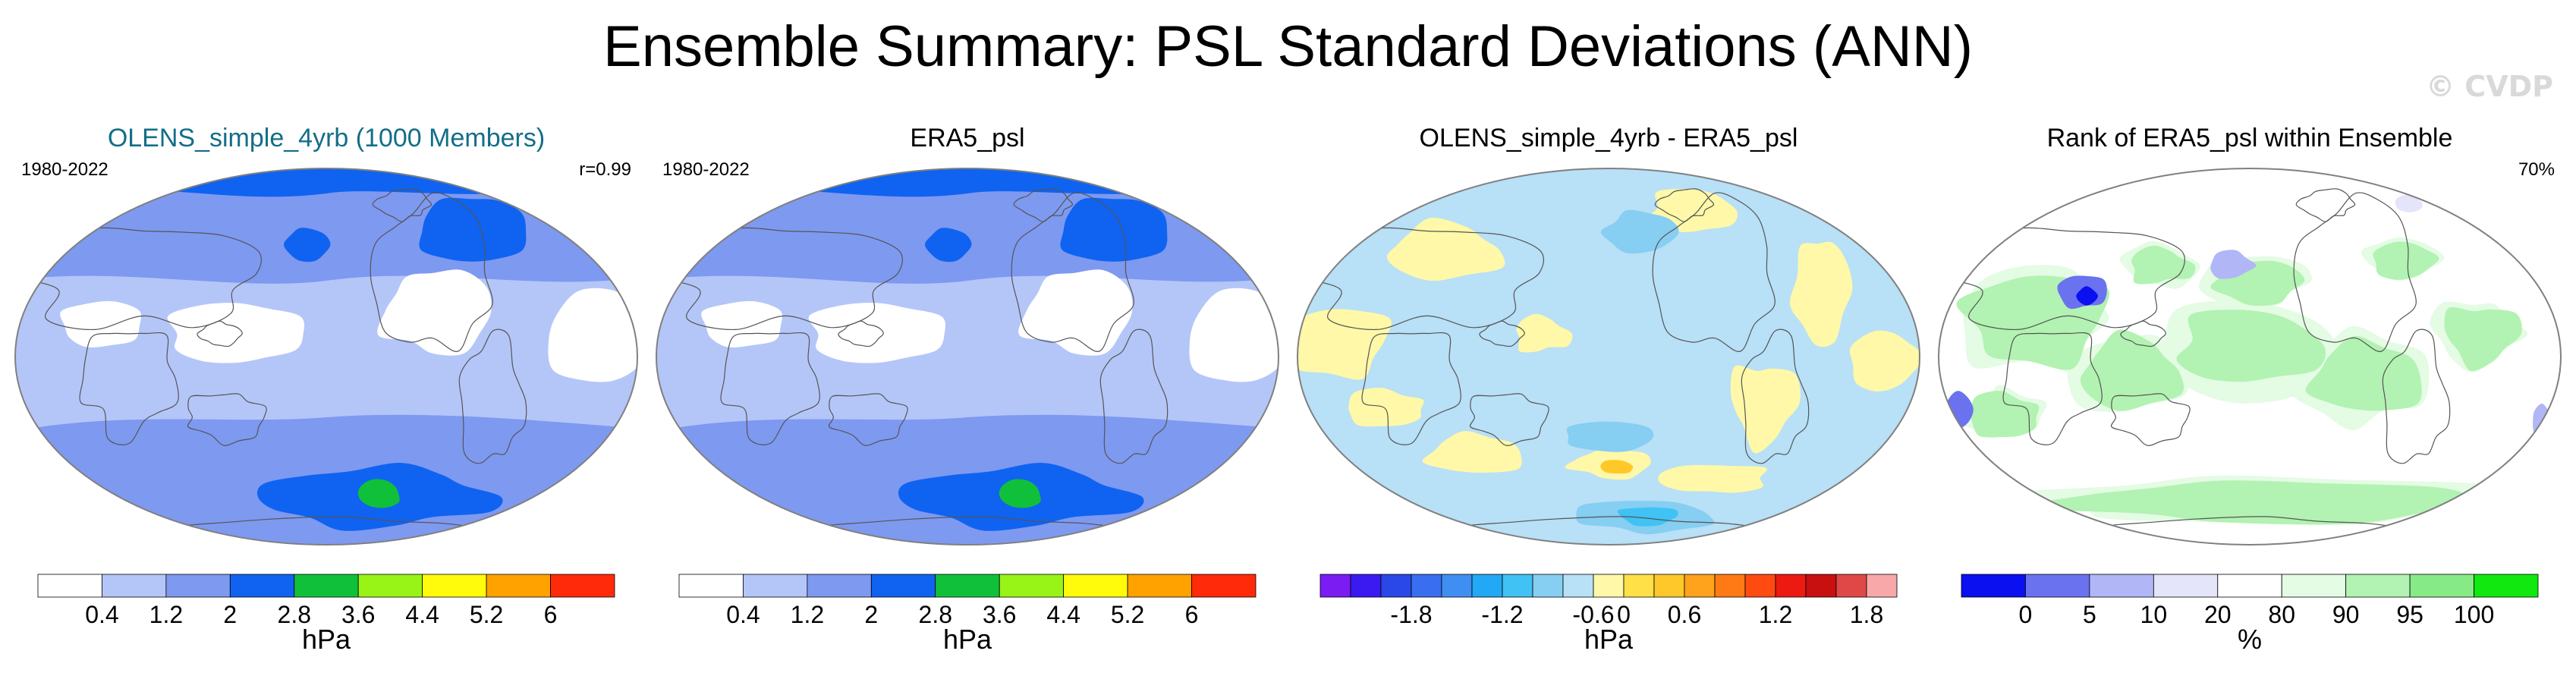 The width and height of the screenshot is (2576, 676). What do you see at coordinates (592, 335) in the screenshot?
I see `shade-0-0-4-tropics-c` at bounding box center [592, 335].